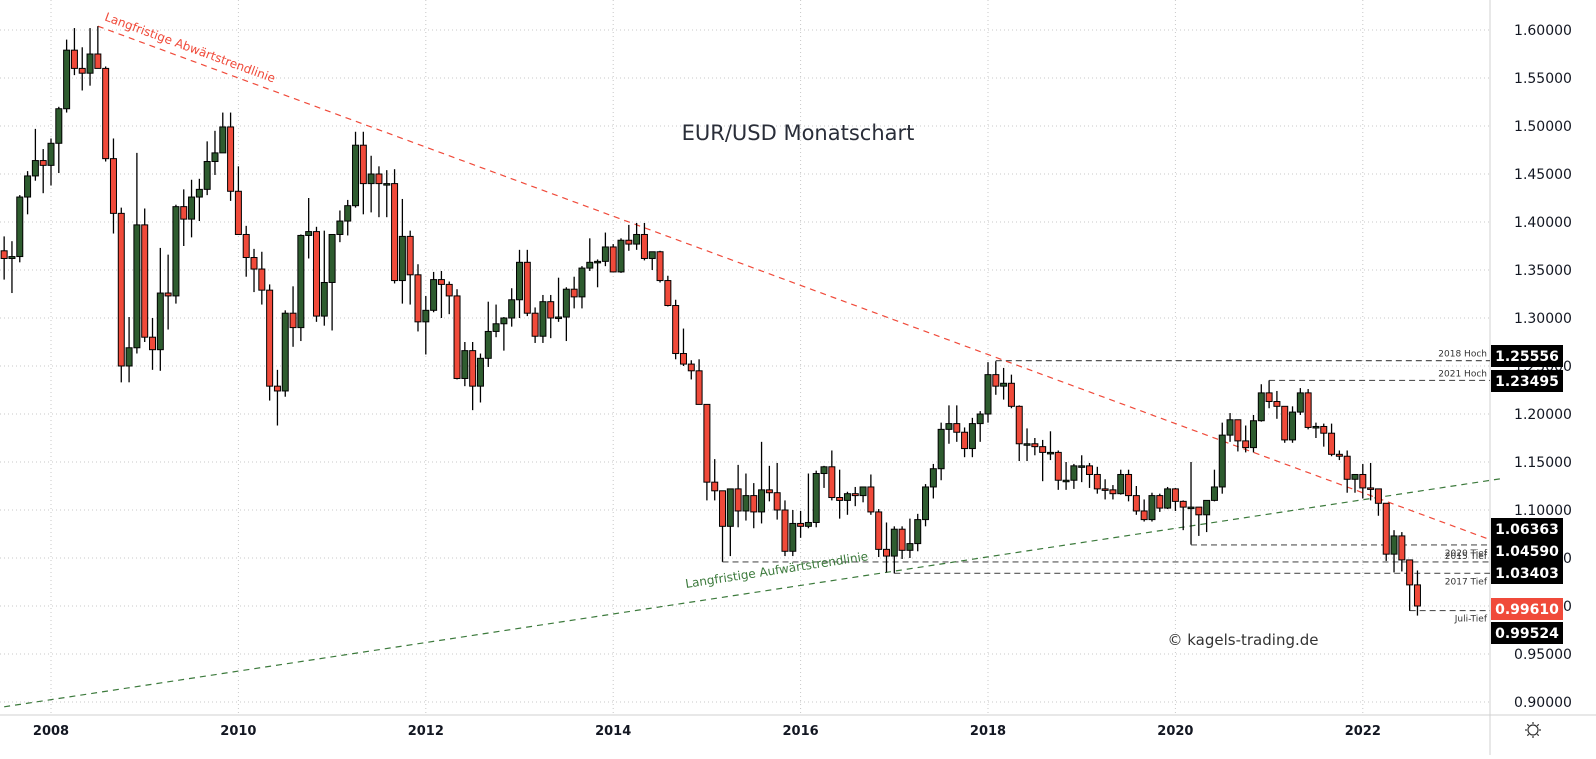  I want to click on level-label: 2017 Tief, so click(1466, 582).